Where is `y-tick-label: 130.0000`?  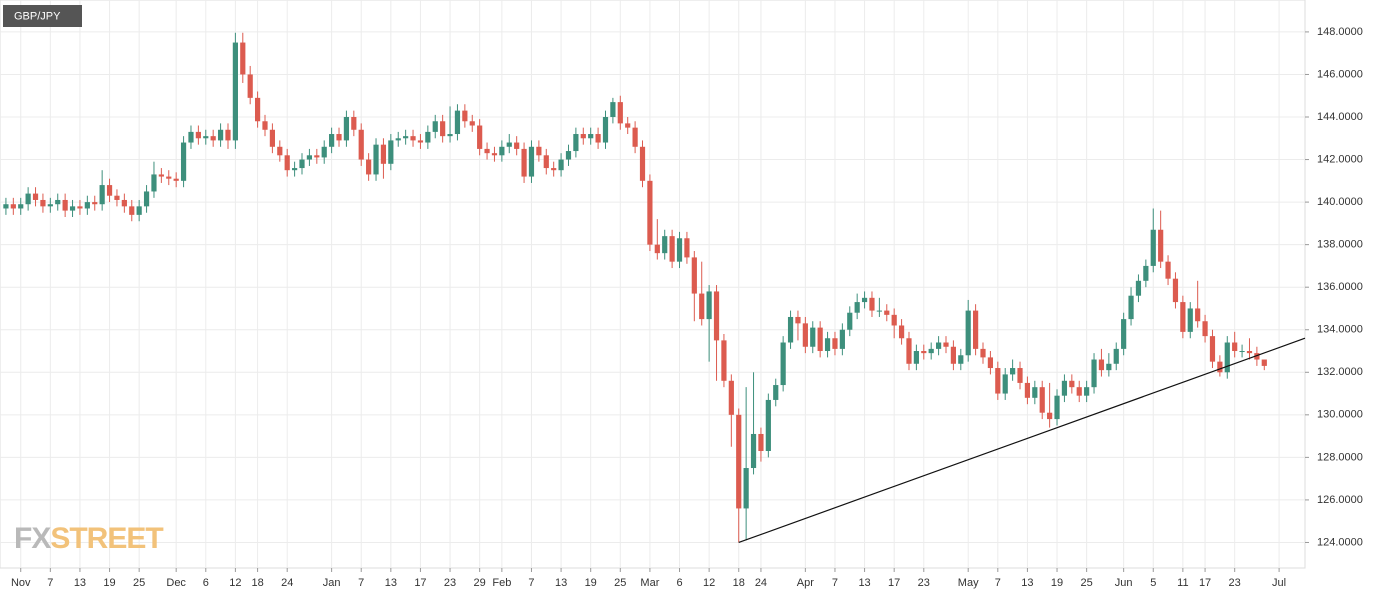 y-tick-label: 130.0000 is located at coordinates (1340, 415).